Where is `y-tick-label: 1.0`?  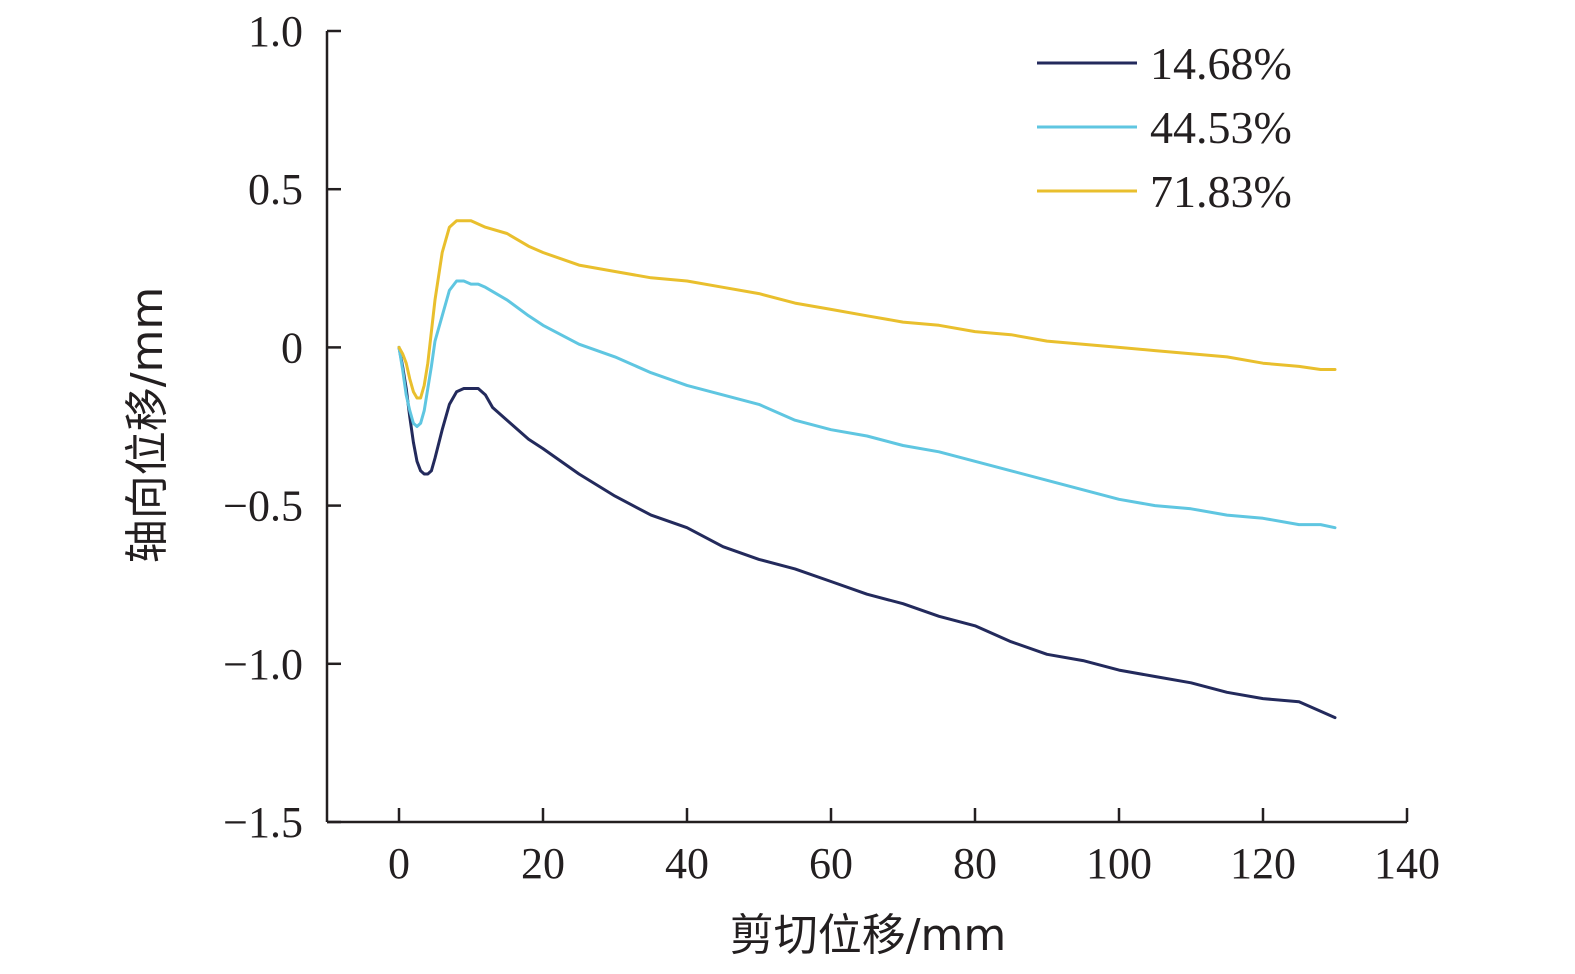 y-tick-label: 1.0 is located at coordinates (275, 31).